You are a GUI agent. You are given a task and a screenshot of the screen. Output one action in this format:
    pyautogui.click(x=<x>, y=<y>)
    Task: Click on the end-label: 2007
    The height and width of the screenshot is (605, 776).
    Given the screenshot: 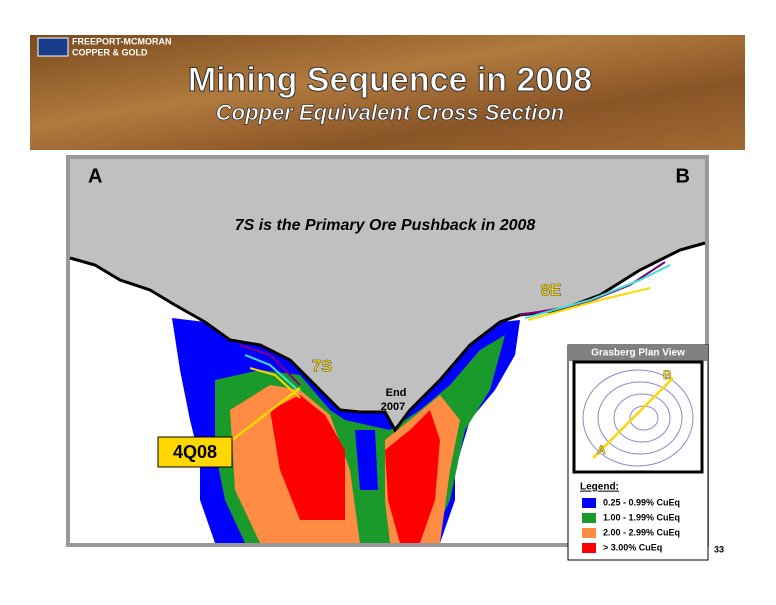 What is the action you would take?
    pyautogui.click(x=393, y=407)
    